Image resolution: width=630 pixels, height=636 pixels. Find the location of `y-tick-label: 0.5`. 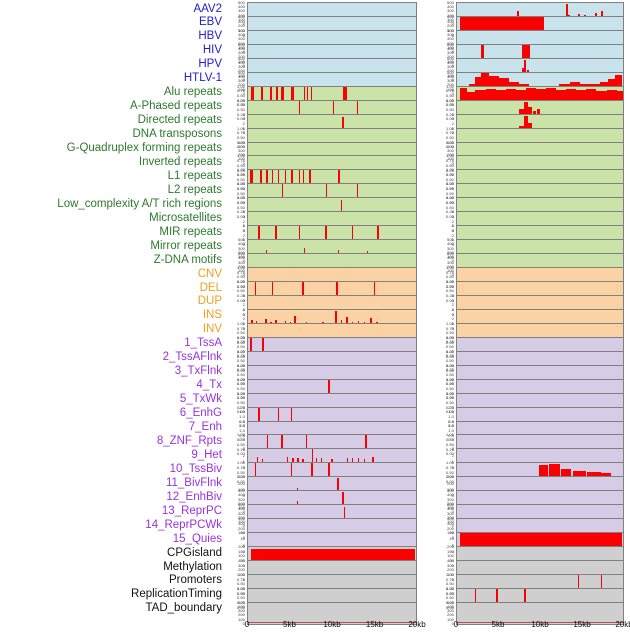

y-tick-label: 0.5 is located at coordinates (242, 421).